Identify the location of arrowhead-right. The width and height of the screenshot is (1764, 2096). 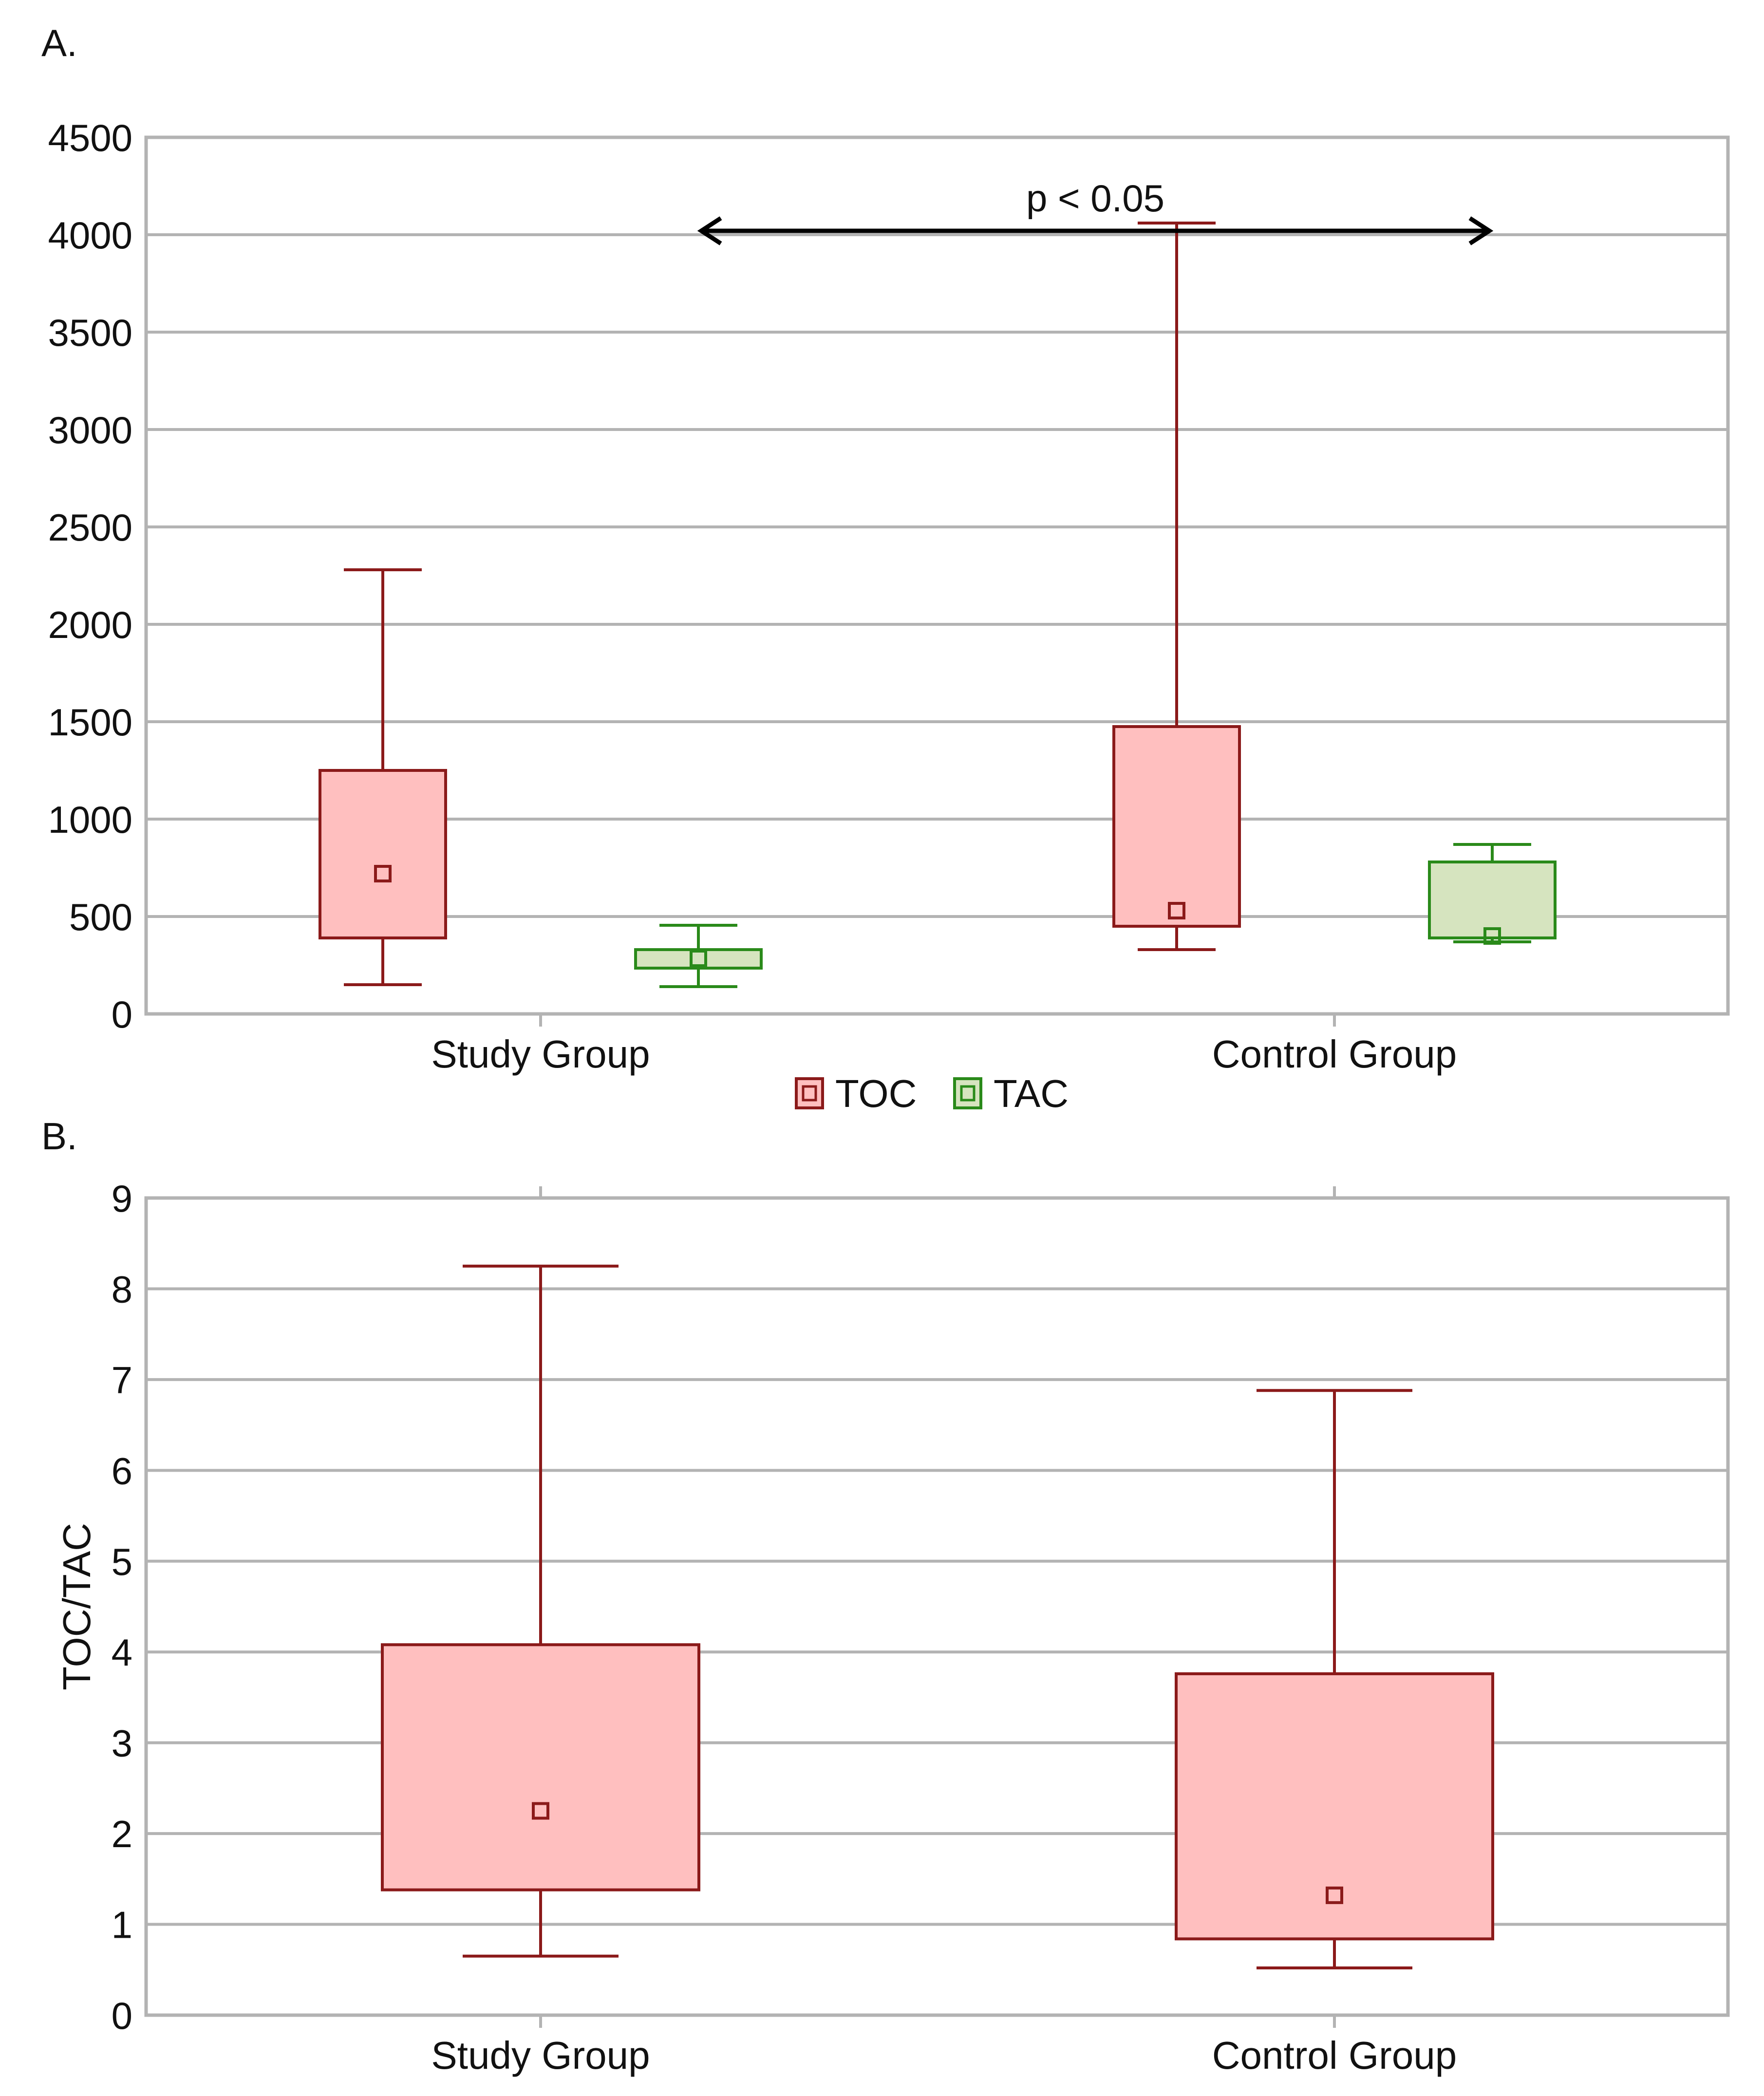
(1481, 231).